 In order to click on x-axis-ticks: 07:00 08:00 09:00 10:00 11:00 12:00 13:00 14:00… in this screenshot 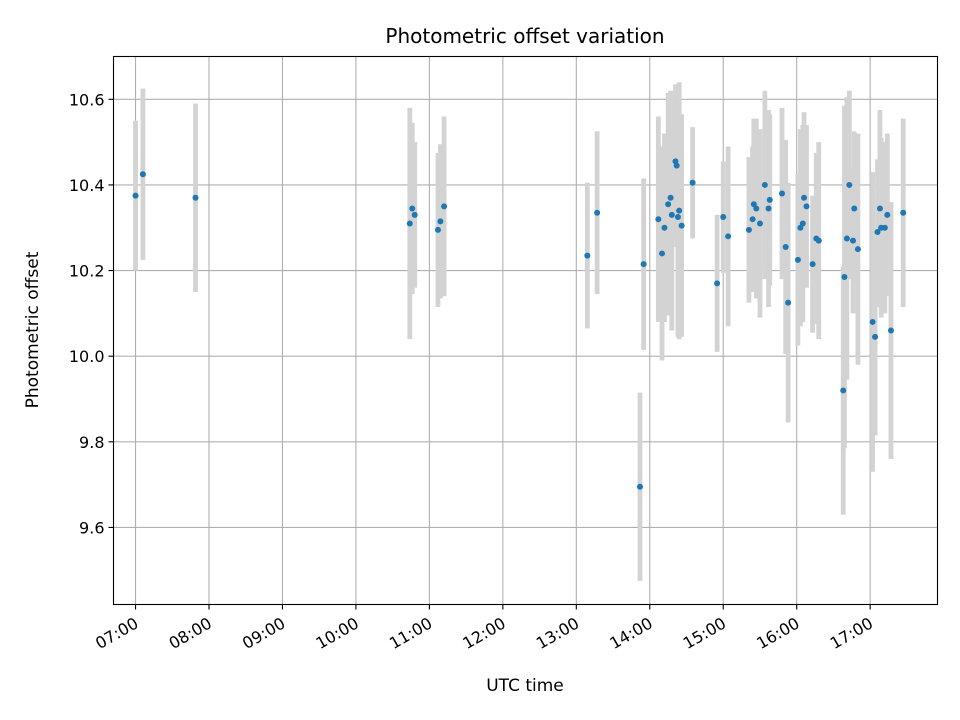, I will do `click(484, 629)`.